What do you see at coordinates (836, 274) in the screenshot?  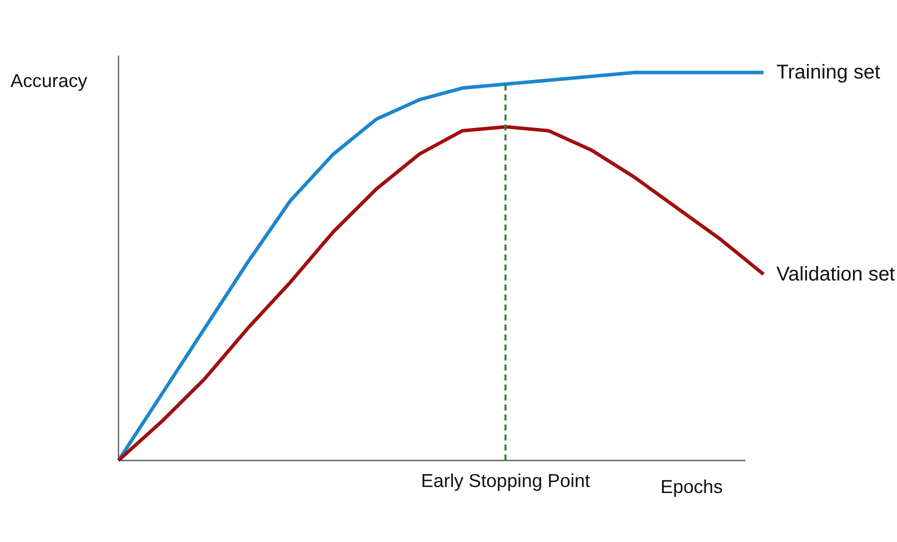 I see `series-label: Validation set` at bounding box center [836, 274].